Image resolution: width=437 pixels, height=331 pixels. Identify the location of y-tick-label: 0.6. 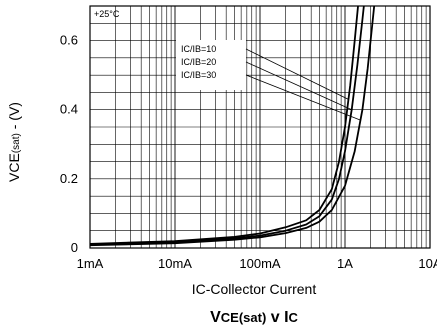
(69, 40).